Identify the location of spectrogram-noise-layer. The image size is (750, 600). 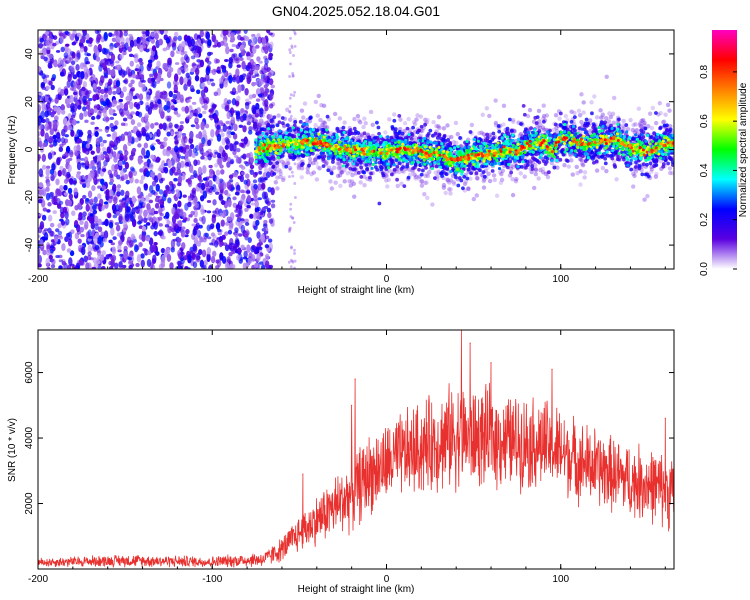
(168, 149).